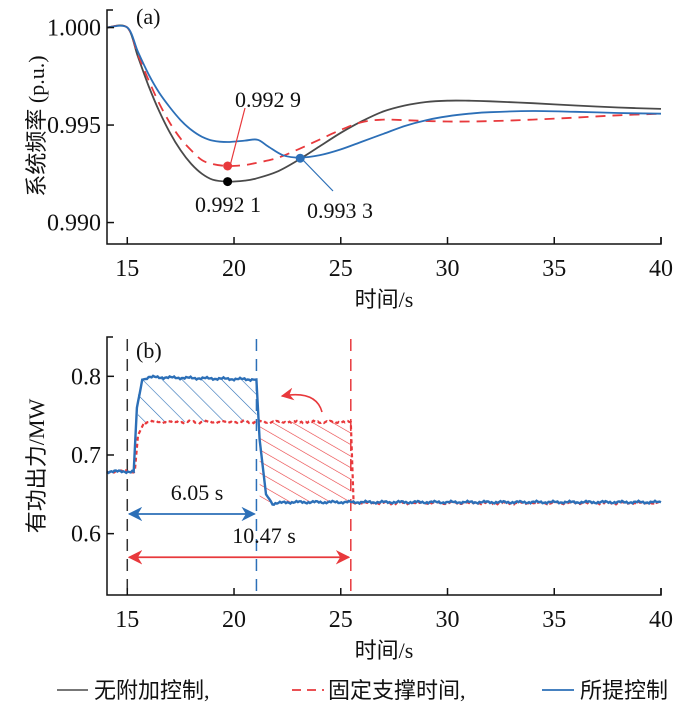 The width and height of the screenshot is (700, 707). Describe the element at coordinates (341, 269) in the screenshot. I see `x-tick-label-a-2: 25` at that location.